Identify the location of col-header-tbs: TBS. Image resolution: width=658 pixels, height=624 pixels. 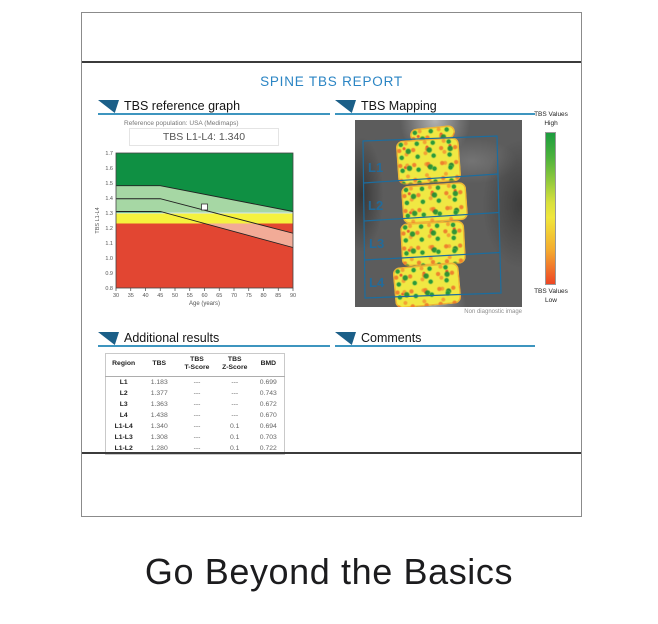
(159, 365).